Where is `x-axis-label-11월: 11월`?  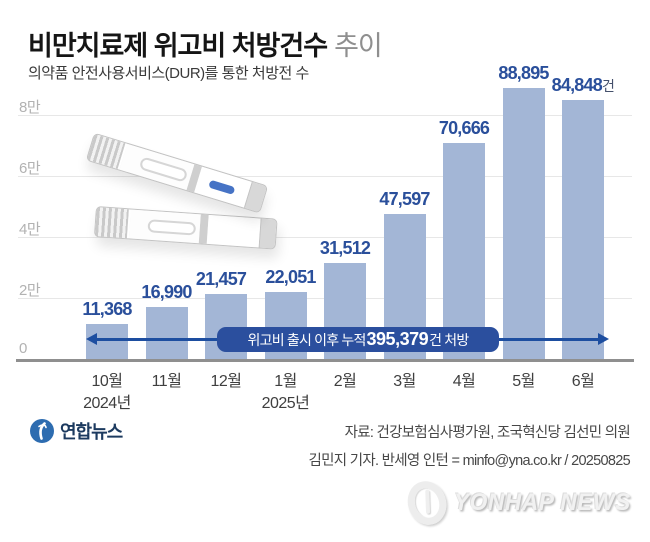
x-axis-label-11월: 11월 is located at coordinates (166, 381).